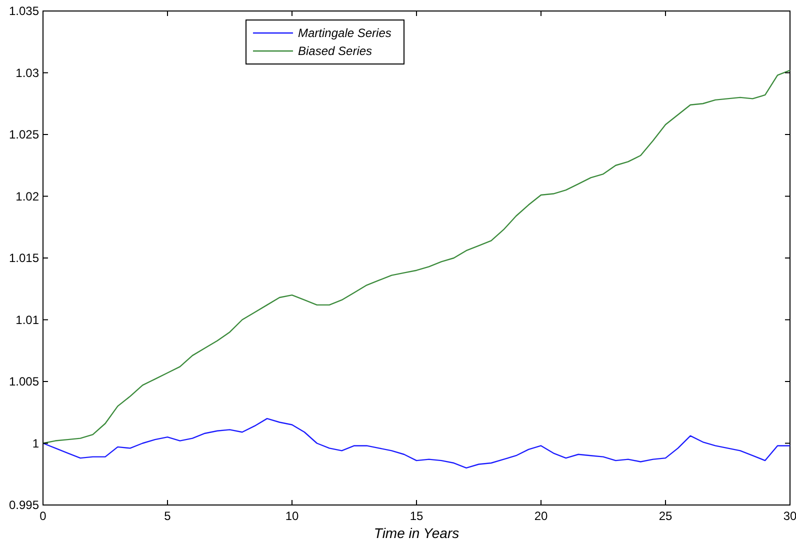 The height and width of the screenshot is (546, 796). What do you see at coordinates (43, 516) in the screenshot?
I see `x-tick-label: 0` at bounding box center [43, 516].